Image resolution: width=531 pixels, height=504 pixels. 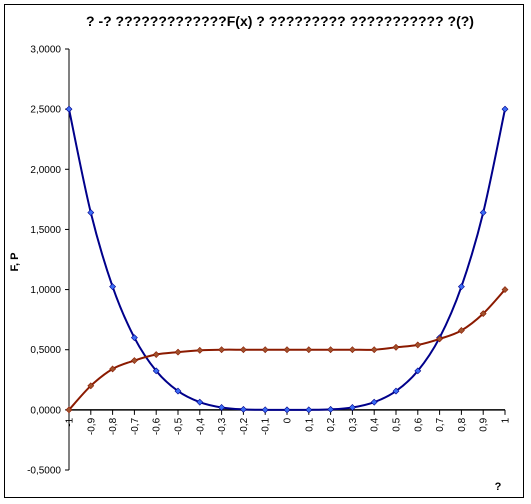 What do you see at coordinates (462, 424) in the screenshot?
I see `x-tick-label: 0,8` at bounding box center [462, 424].